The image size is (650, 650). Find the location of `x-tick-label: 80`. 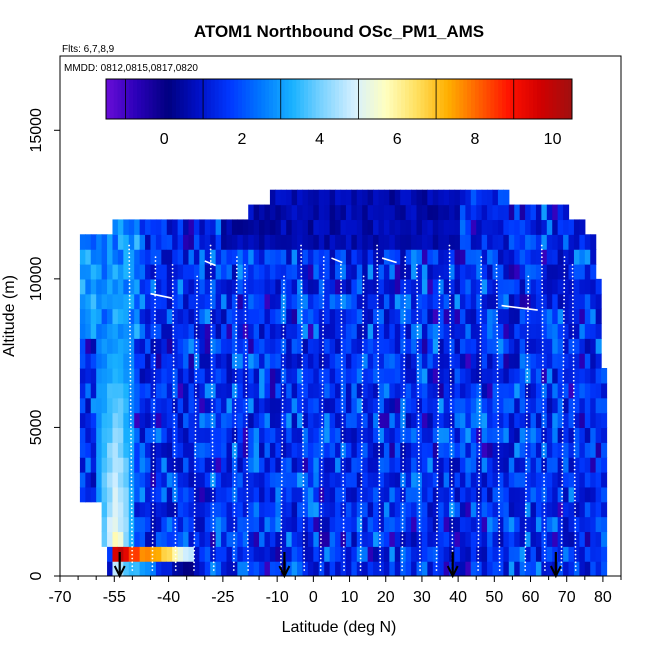

x-tick-label: 80 is located at coordinates (603, 597).